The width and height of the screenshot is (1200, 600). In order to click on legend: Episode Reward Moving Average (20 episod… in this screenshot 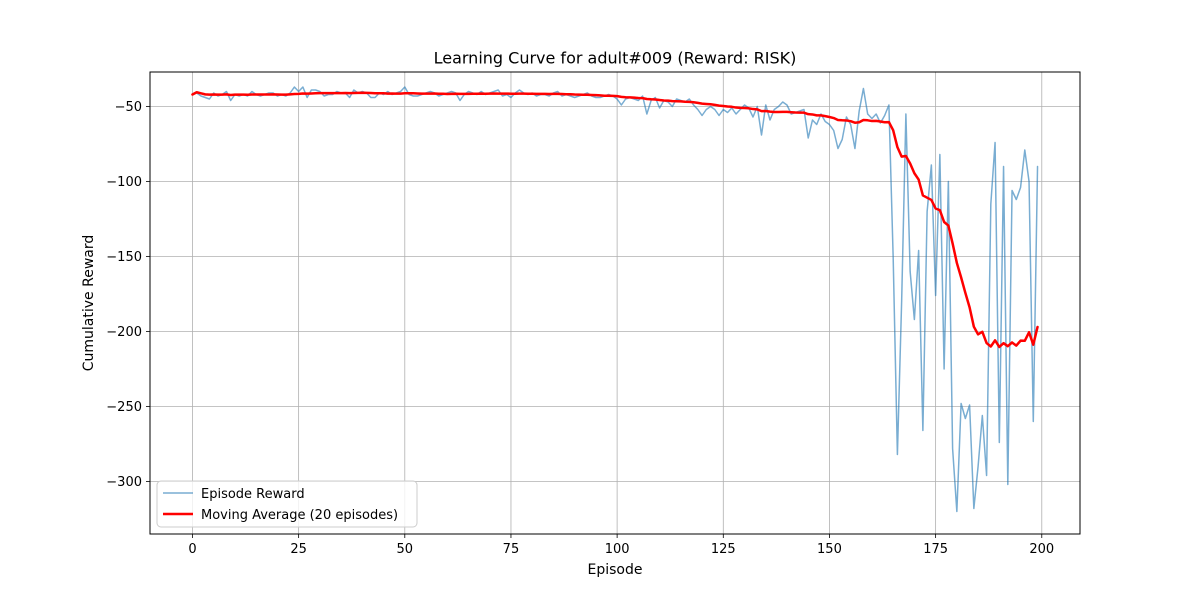, I will do `click(287, 504)`.